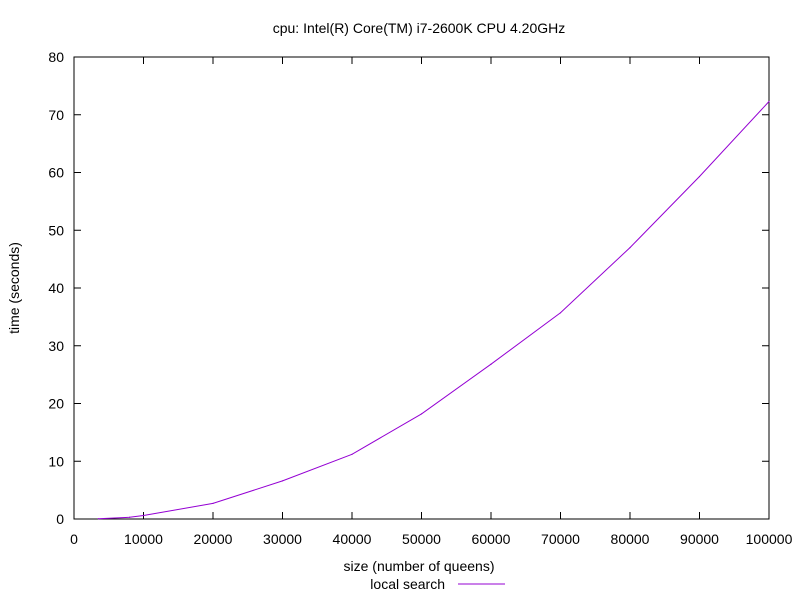 Image resolution: width=800 pixels, height=600 pixels. Describe the element at coordinates (407, 584) in the screenshot. I see `legend-label: local search` at that location.